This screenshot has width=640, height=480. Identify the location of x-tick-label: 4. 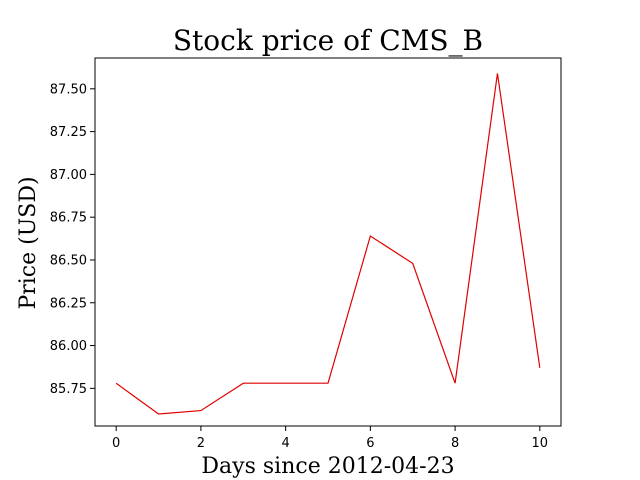
(285, 443).